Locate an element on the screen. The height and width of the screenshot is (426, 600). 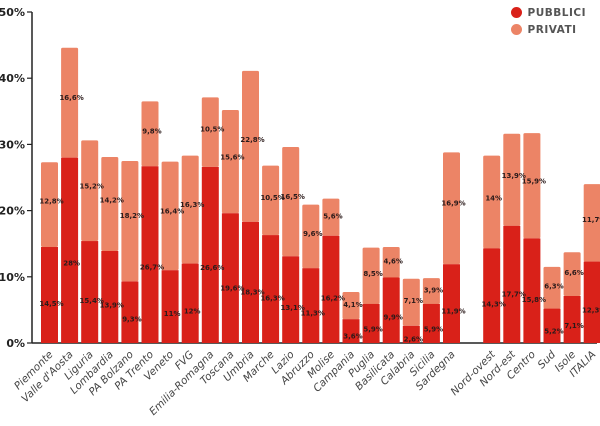
value-label-privati: 15,6% is located at coordinates (232, 157).